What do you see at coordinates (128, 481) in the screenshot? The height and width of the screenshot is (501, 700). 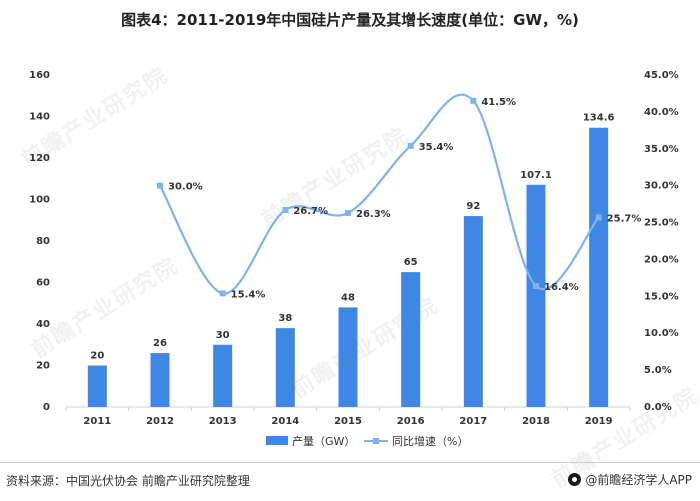 I see `source-note: 资料来源：中国光伏协会 前瞻产业研究院整理` at bounding box center [128, 481].